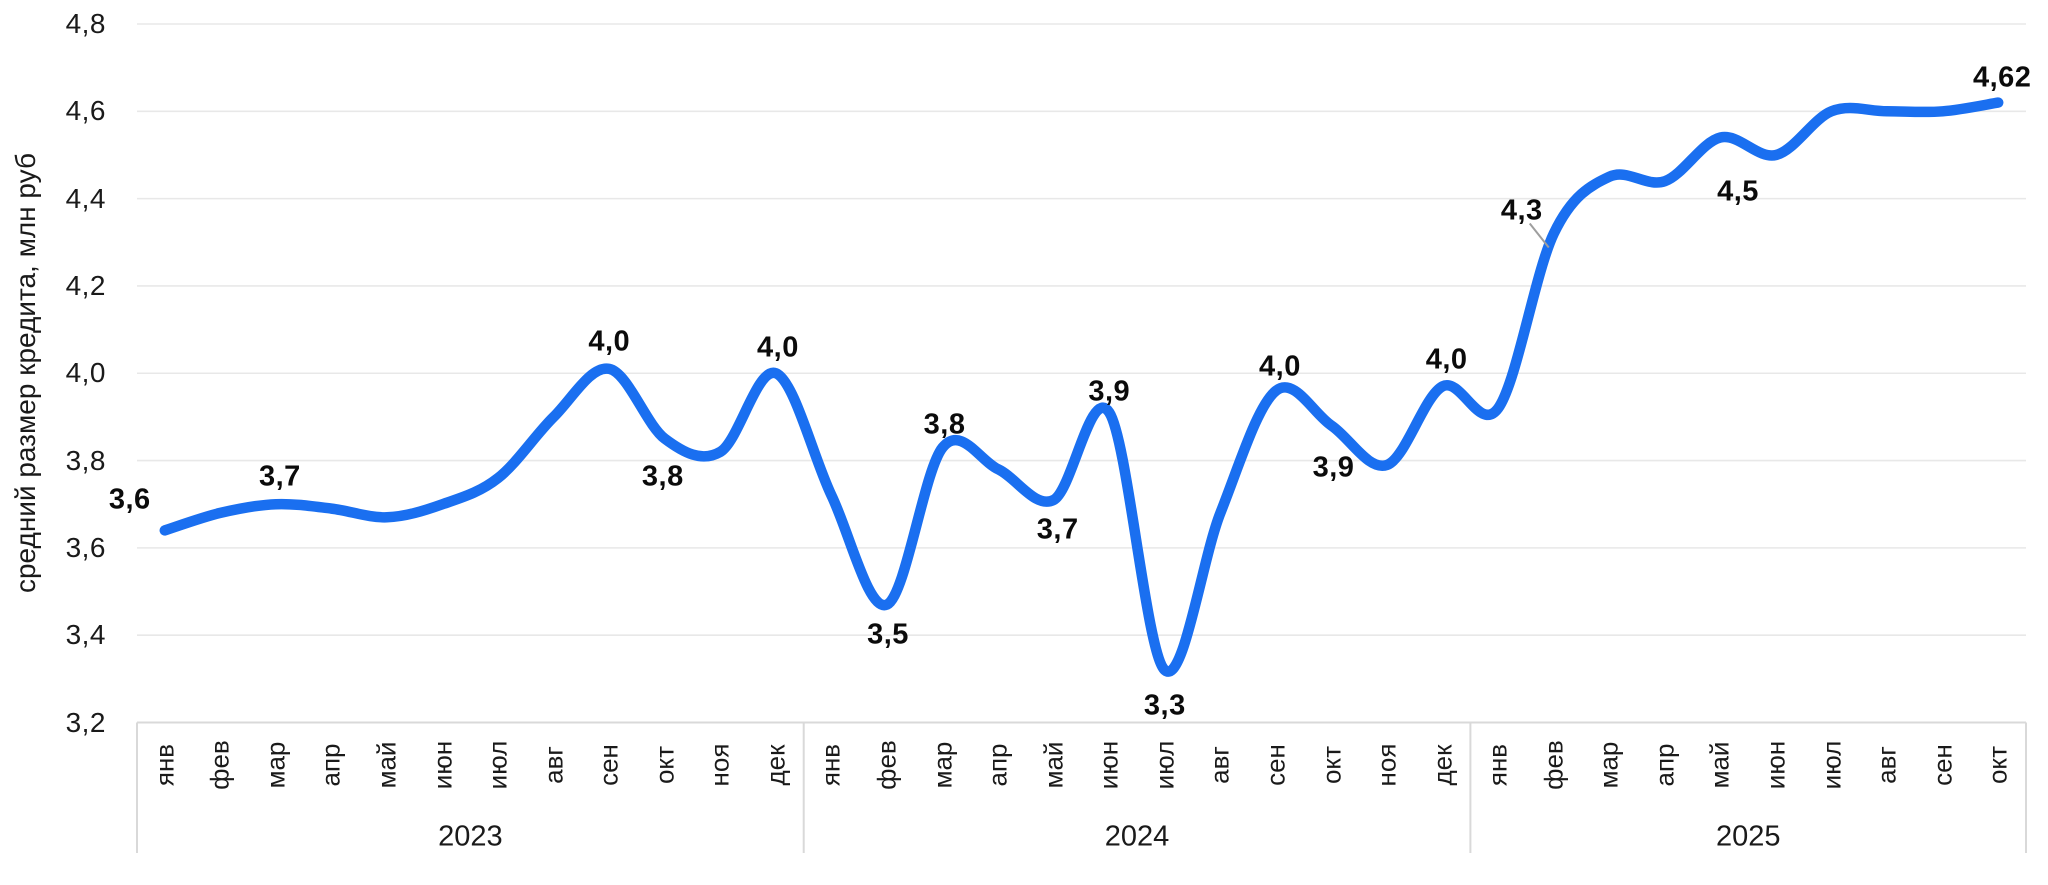  What do you see at coordinates (1521, 210) in the screenshot?
I see `data-label: 4,3` at bounding box center [1521, 210].